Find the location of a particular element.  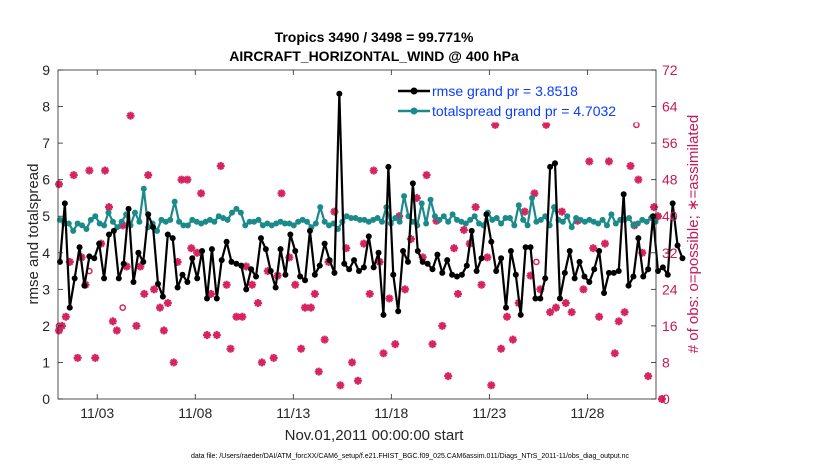

legend-totalspread-marker is located at coordinates (414, 111).